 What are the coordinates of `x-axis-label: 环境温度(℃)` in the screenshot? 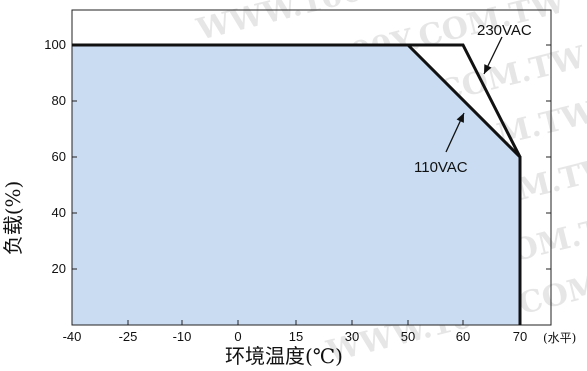 It's located at (284, 356).